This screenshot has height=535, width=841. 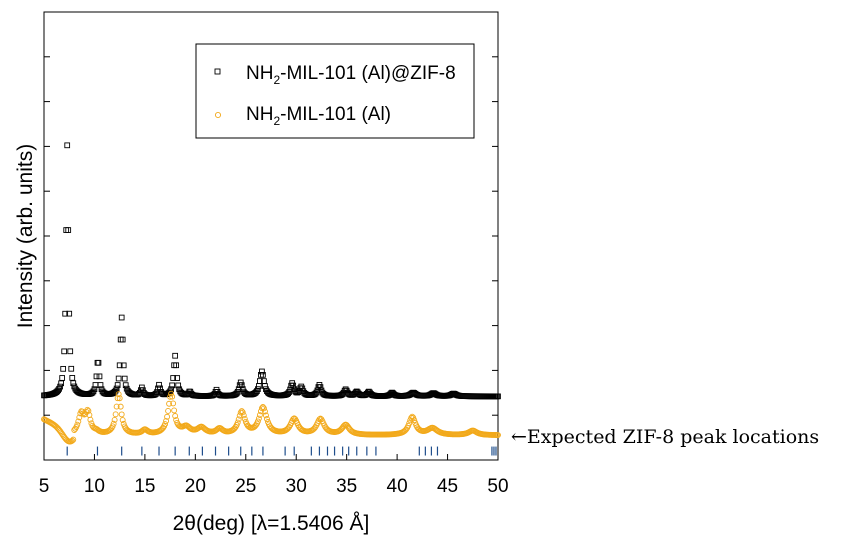 I want to click on legend-box, so click(x=335, y=91).